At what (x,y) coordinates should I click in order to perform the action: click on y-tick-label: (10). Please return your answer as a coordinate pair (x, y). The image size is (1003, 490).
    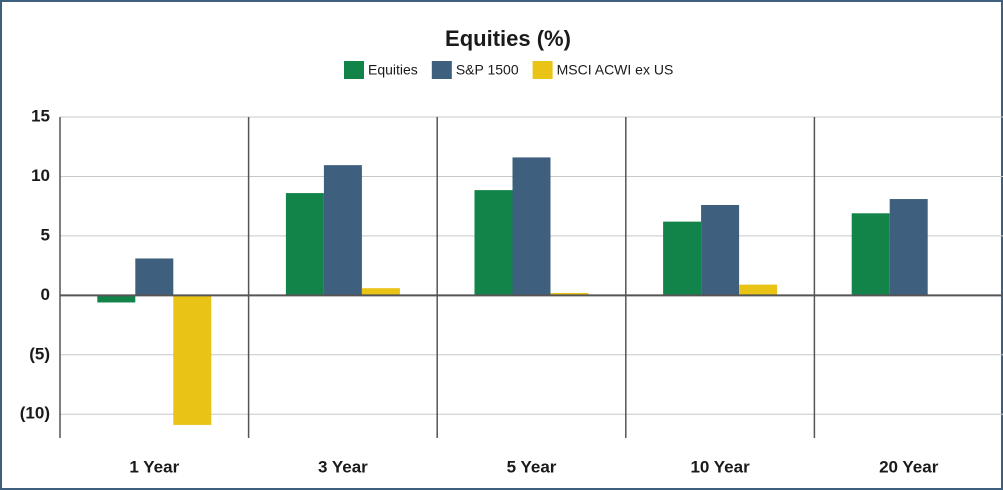
    Looking at the image, I should click on (35, 413).